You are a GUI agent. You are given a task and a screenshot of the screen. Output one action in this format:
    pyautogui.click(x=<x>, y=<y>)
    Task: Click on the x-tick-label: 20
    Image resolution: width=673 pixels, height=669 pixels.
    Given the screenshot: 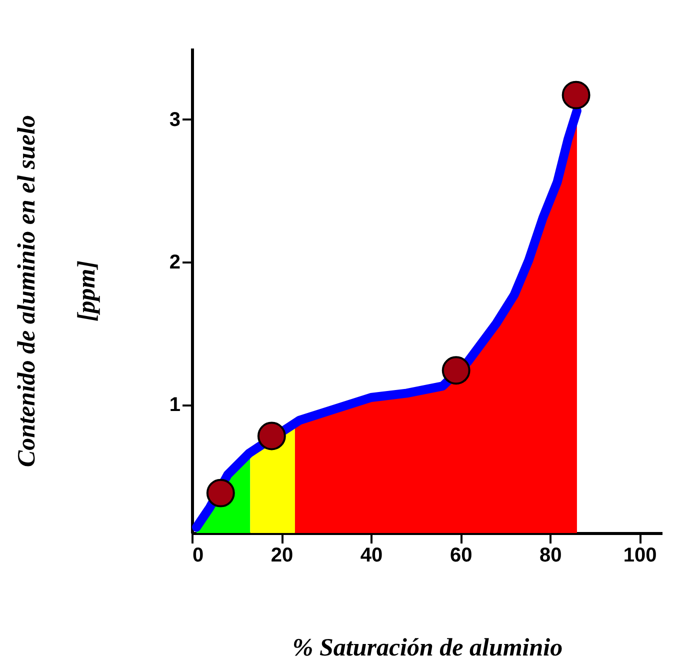 What is the action you would take?
    pyautogui.click(x=282, y=555)
    